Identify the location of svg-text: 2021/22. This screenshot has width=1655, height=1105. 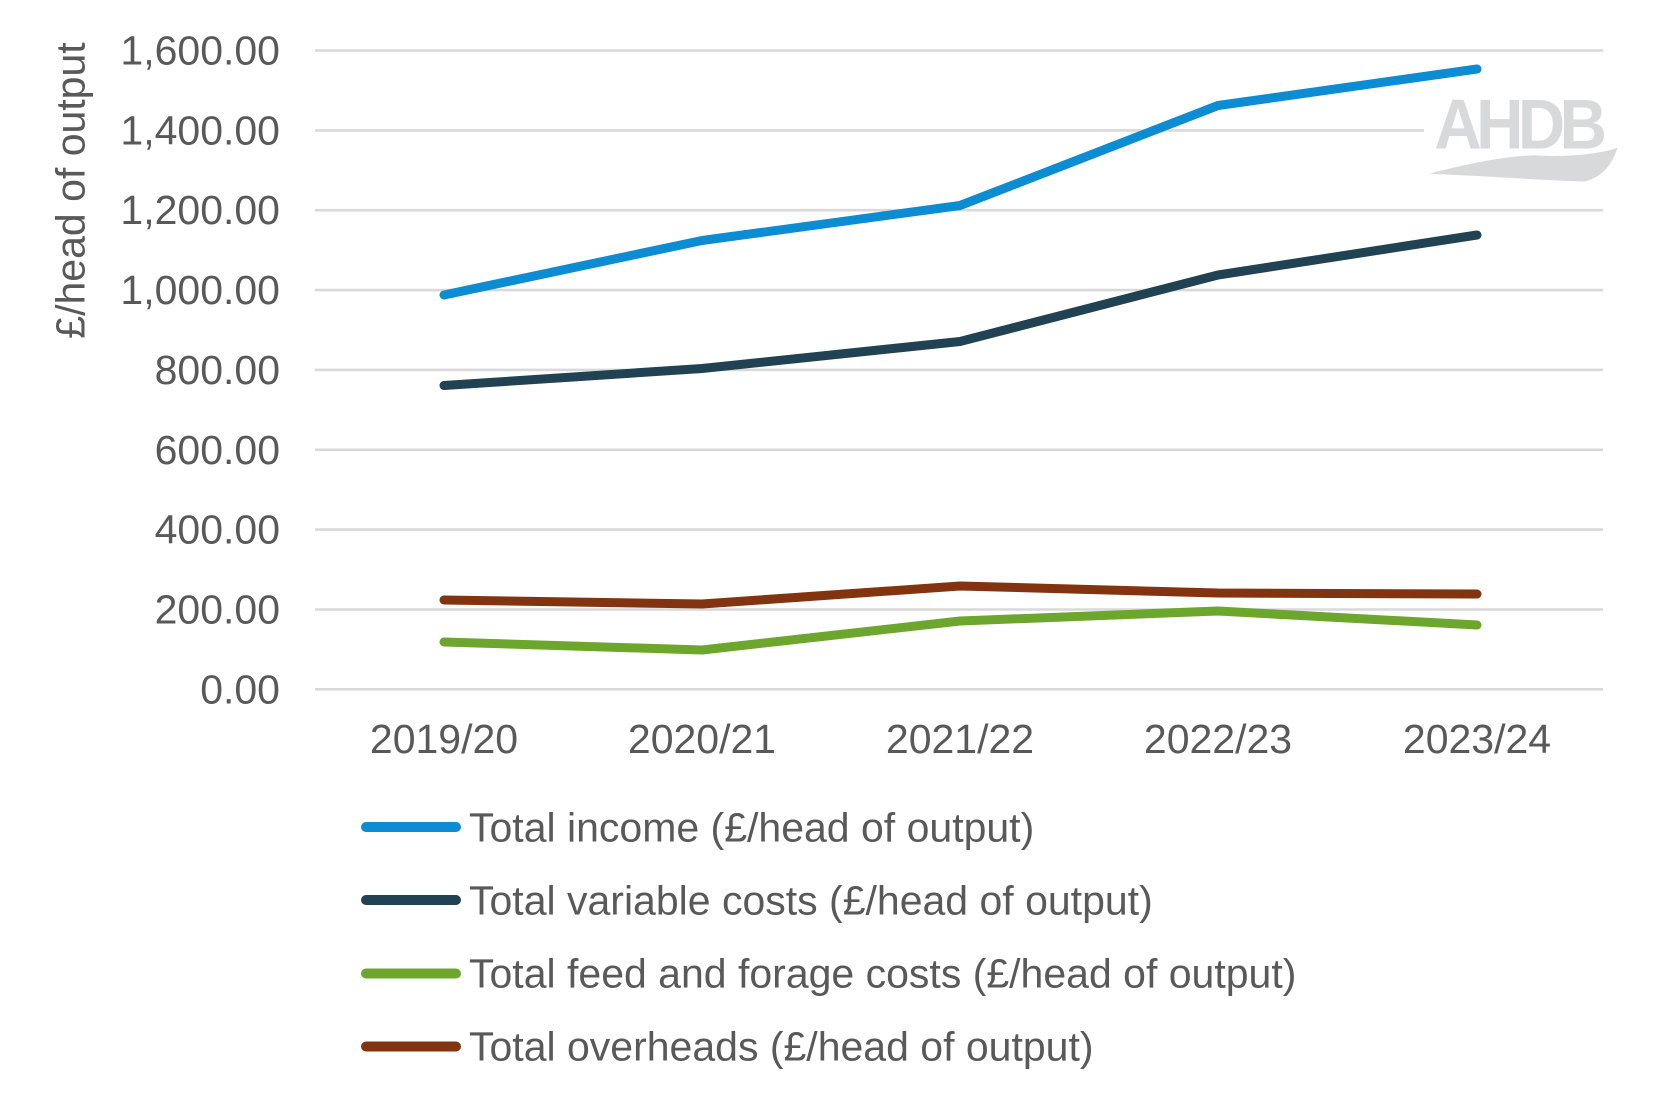
(960, 739).